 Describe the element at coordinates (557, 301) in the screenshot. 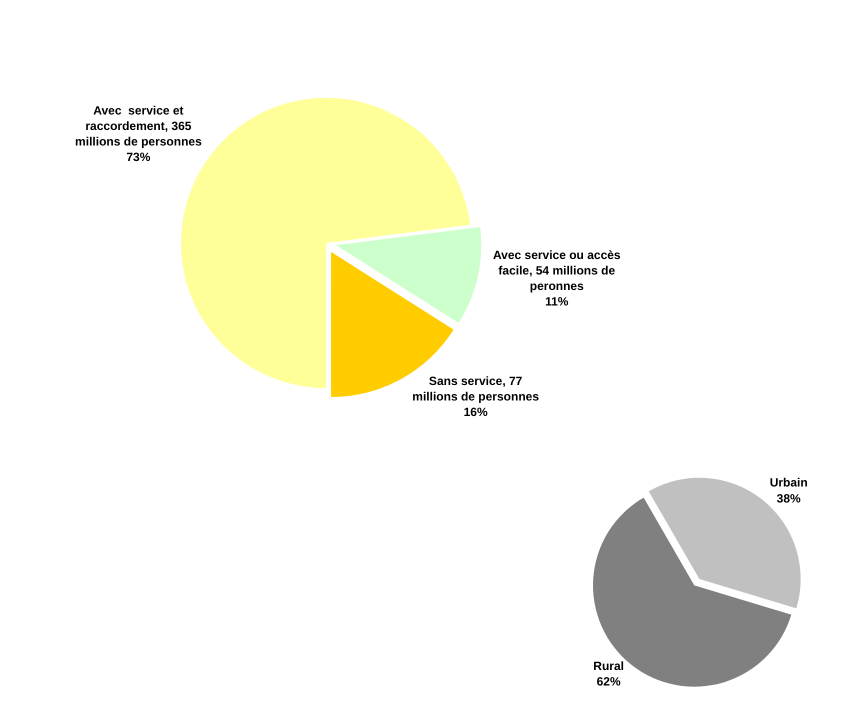

I see `data-label: 11%` at that location.